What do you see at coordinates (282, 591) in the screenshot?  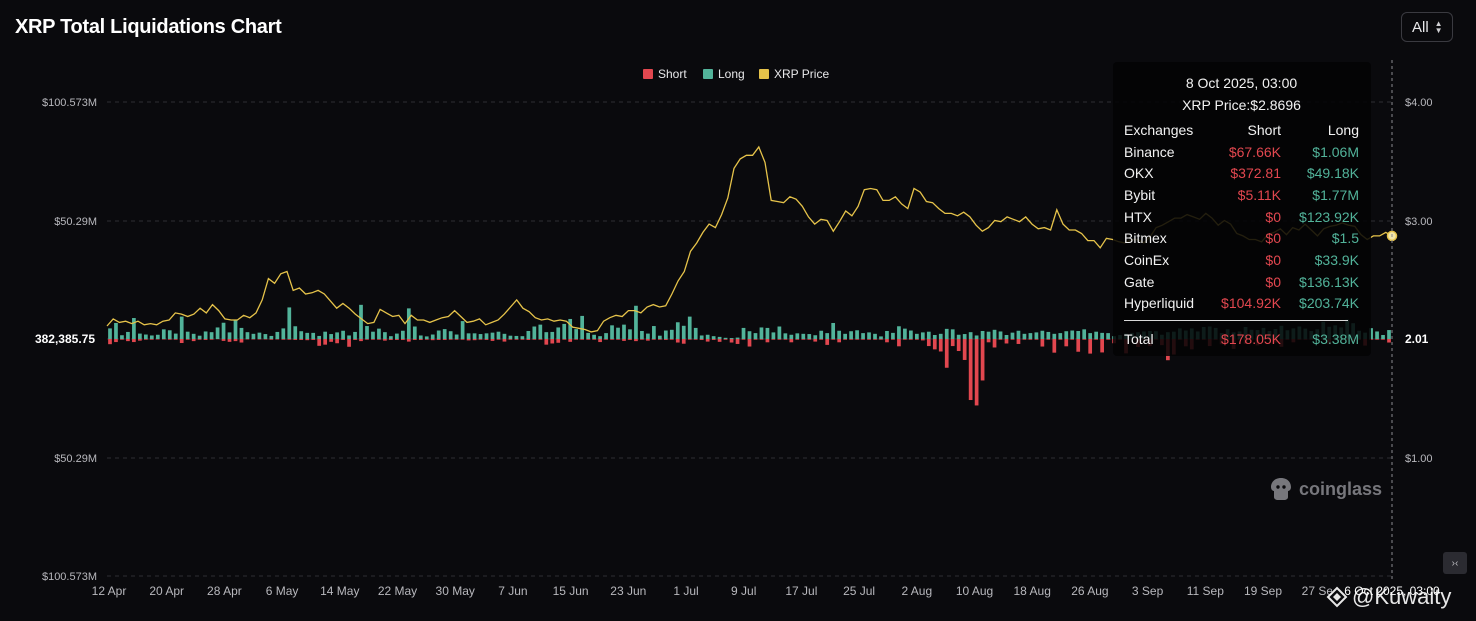 I see `x-axis-tick-label: 6 May` at bounding box center [282, 591].